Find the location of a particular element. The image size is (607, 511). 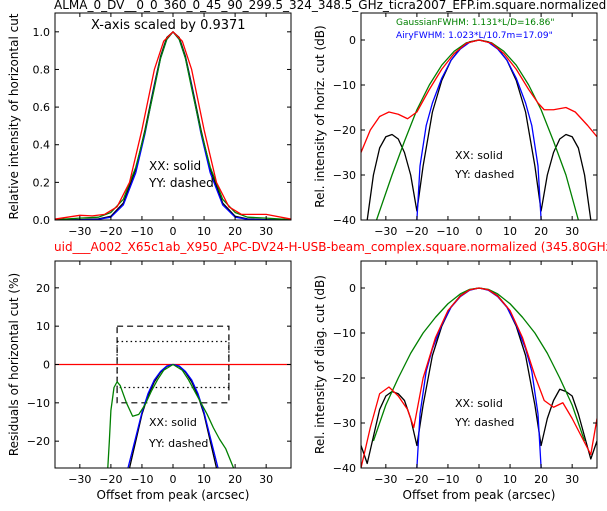

y-axis-label: Relative intensity of horizontal cut is located at coordinates (14, 116).